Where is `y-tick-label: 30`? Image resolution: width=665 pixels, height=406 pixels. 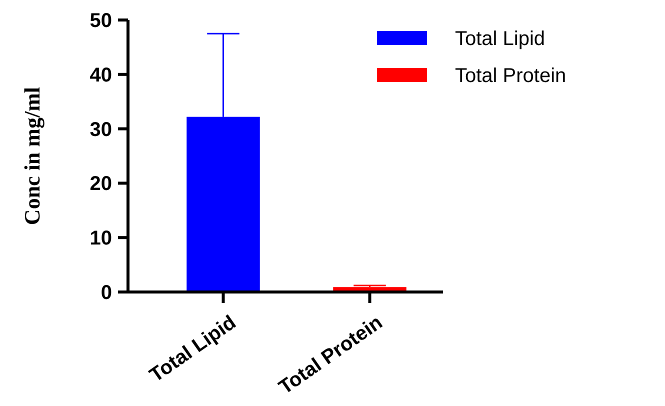 y-tick-label: 30 is located at coordinates (101, 129).